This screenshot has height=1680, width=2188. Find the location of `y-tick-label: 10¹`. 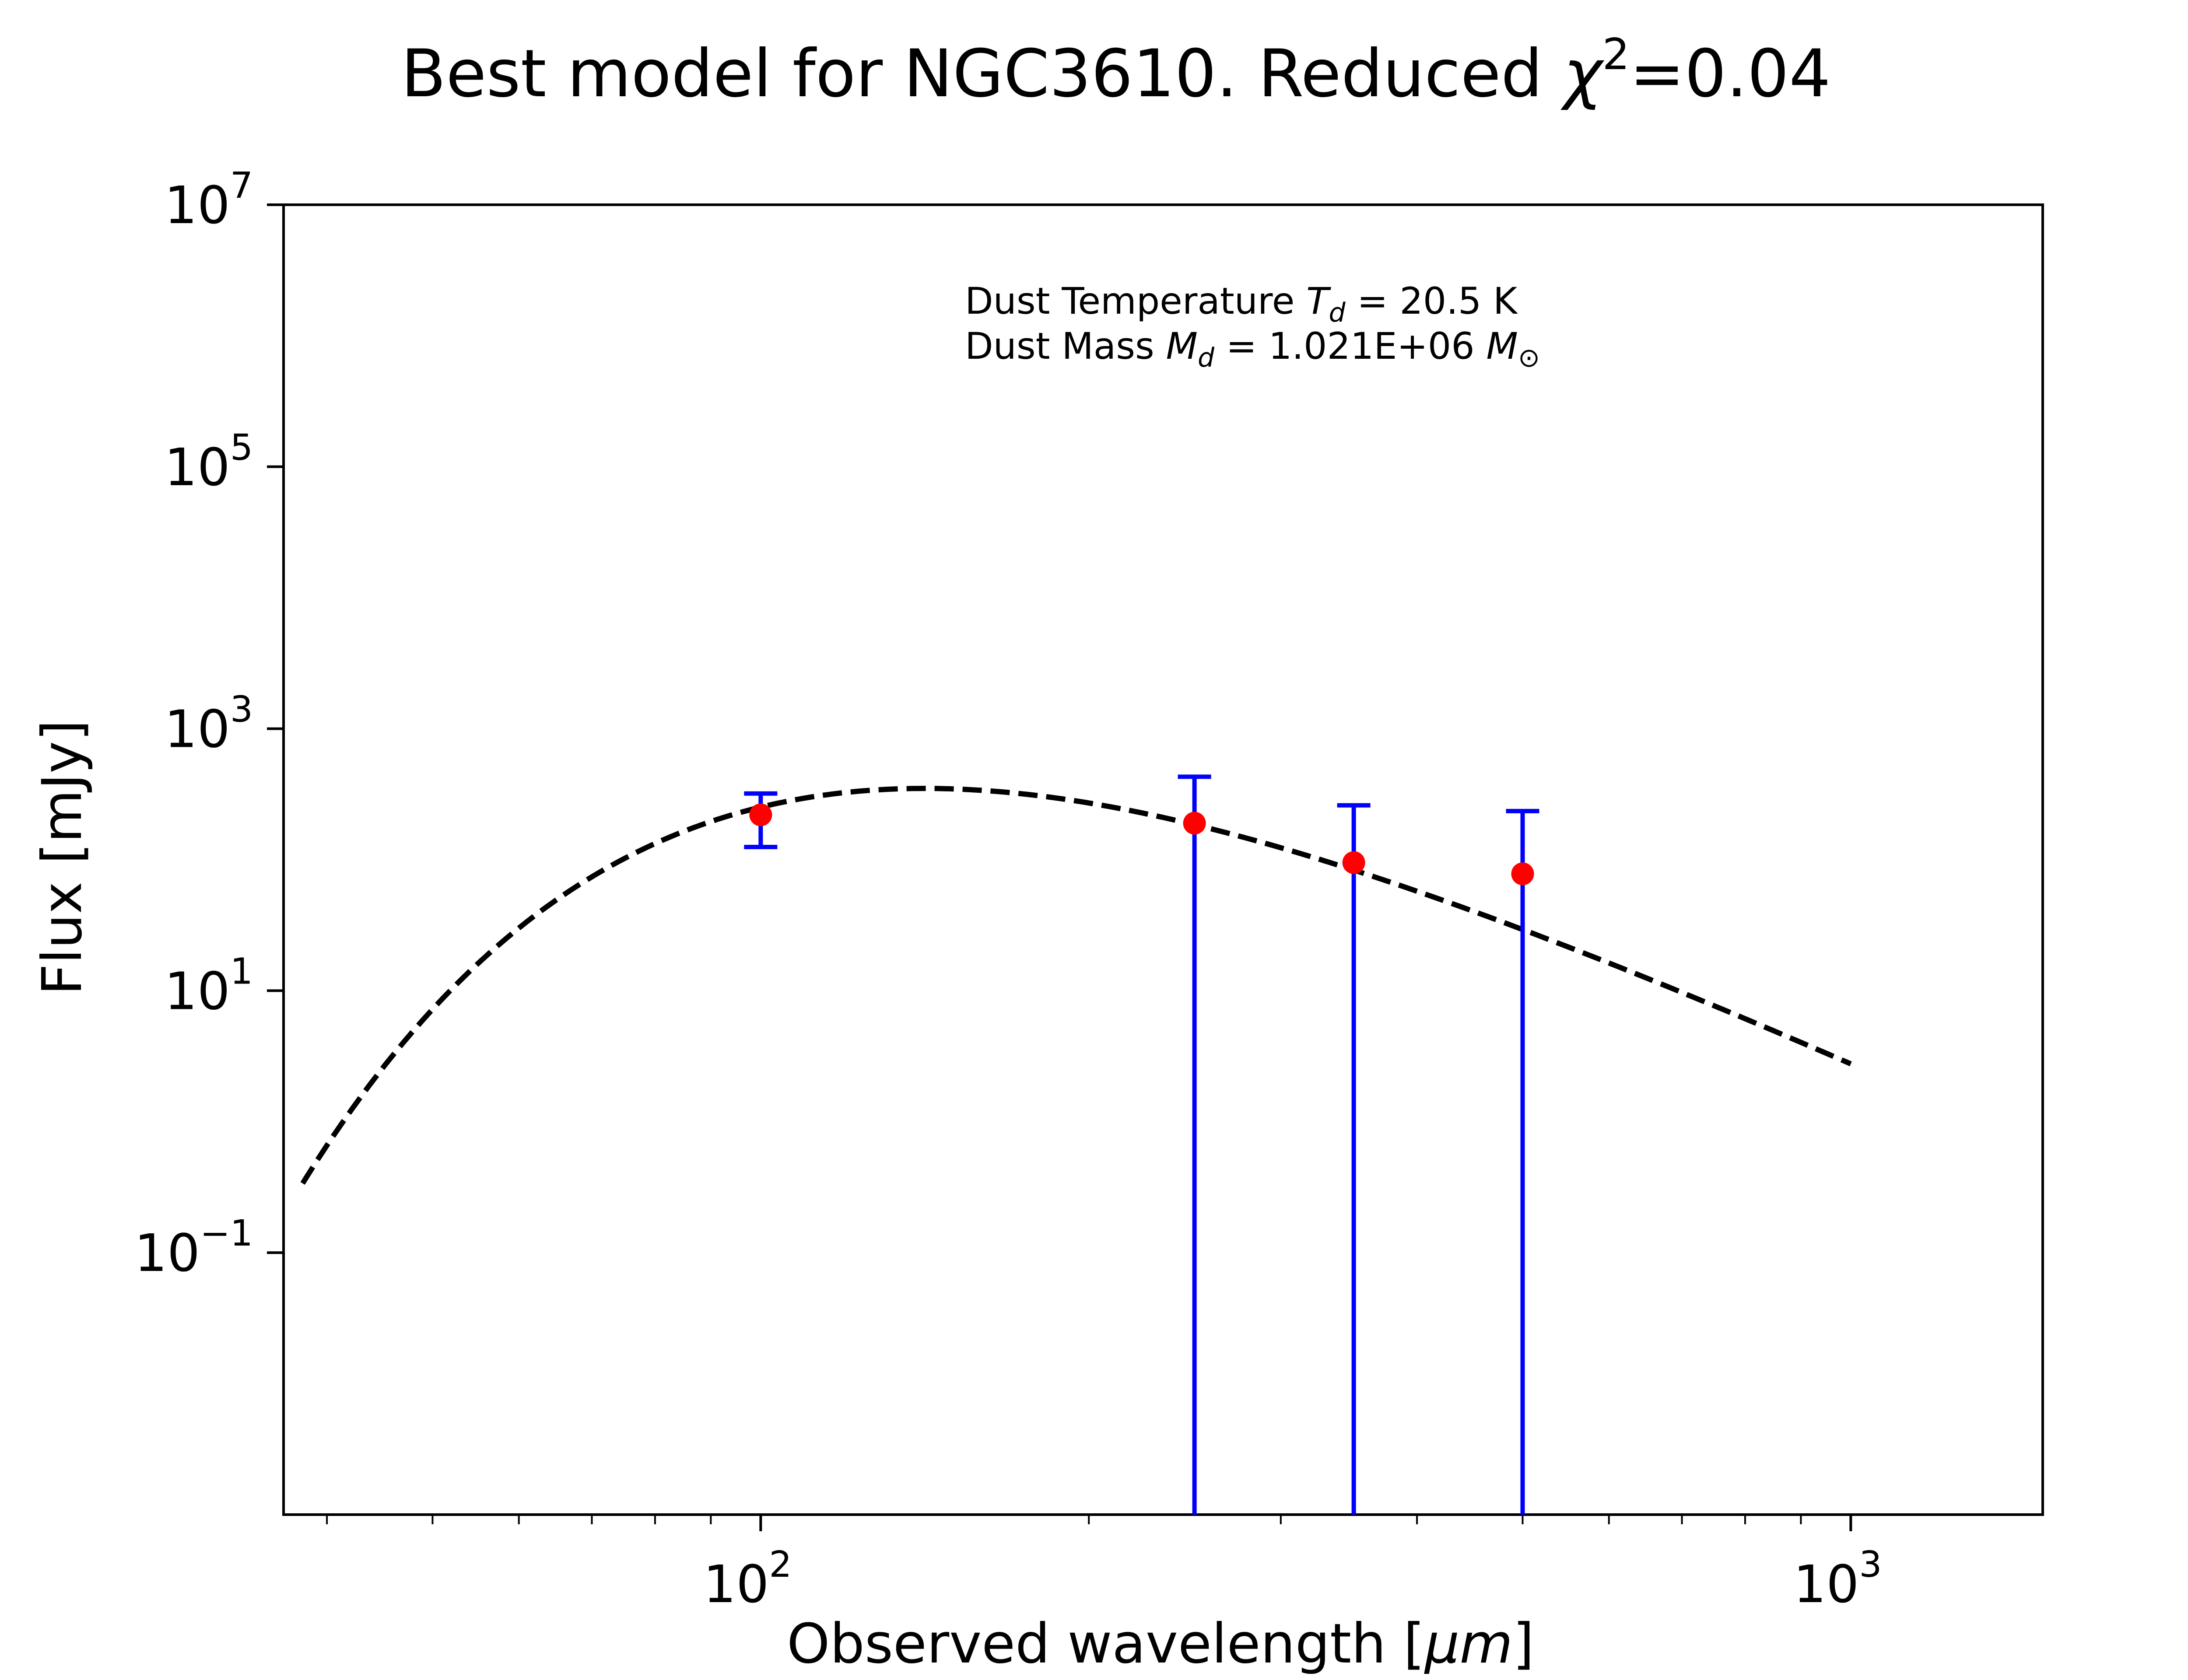

y-tick-label: 10¹ is located at coordinates (209, 986).